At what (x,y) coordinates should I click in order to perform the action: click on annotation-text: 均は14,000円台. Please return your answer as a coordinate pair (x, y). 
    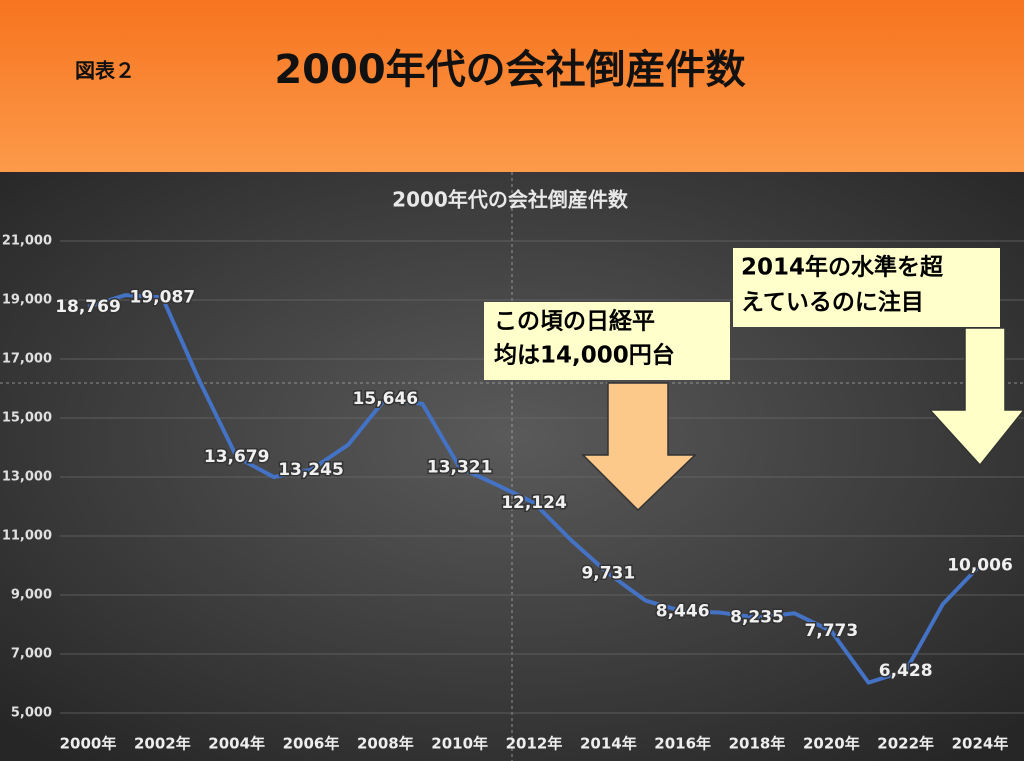
    Looking at the image, I should click on (584, 355).